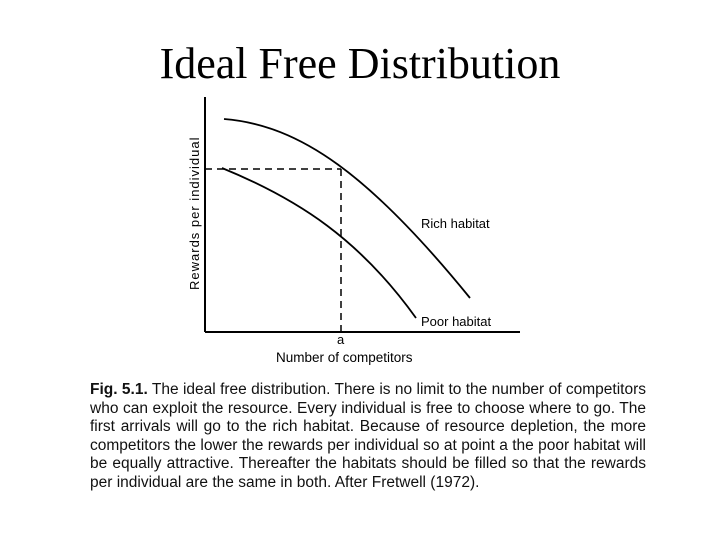  I want to click on point-a-label: a, so click(341, 339).